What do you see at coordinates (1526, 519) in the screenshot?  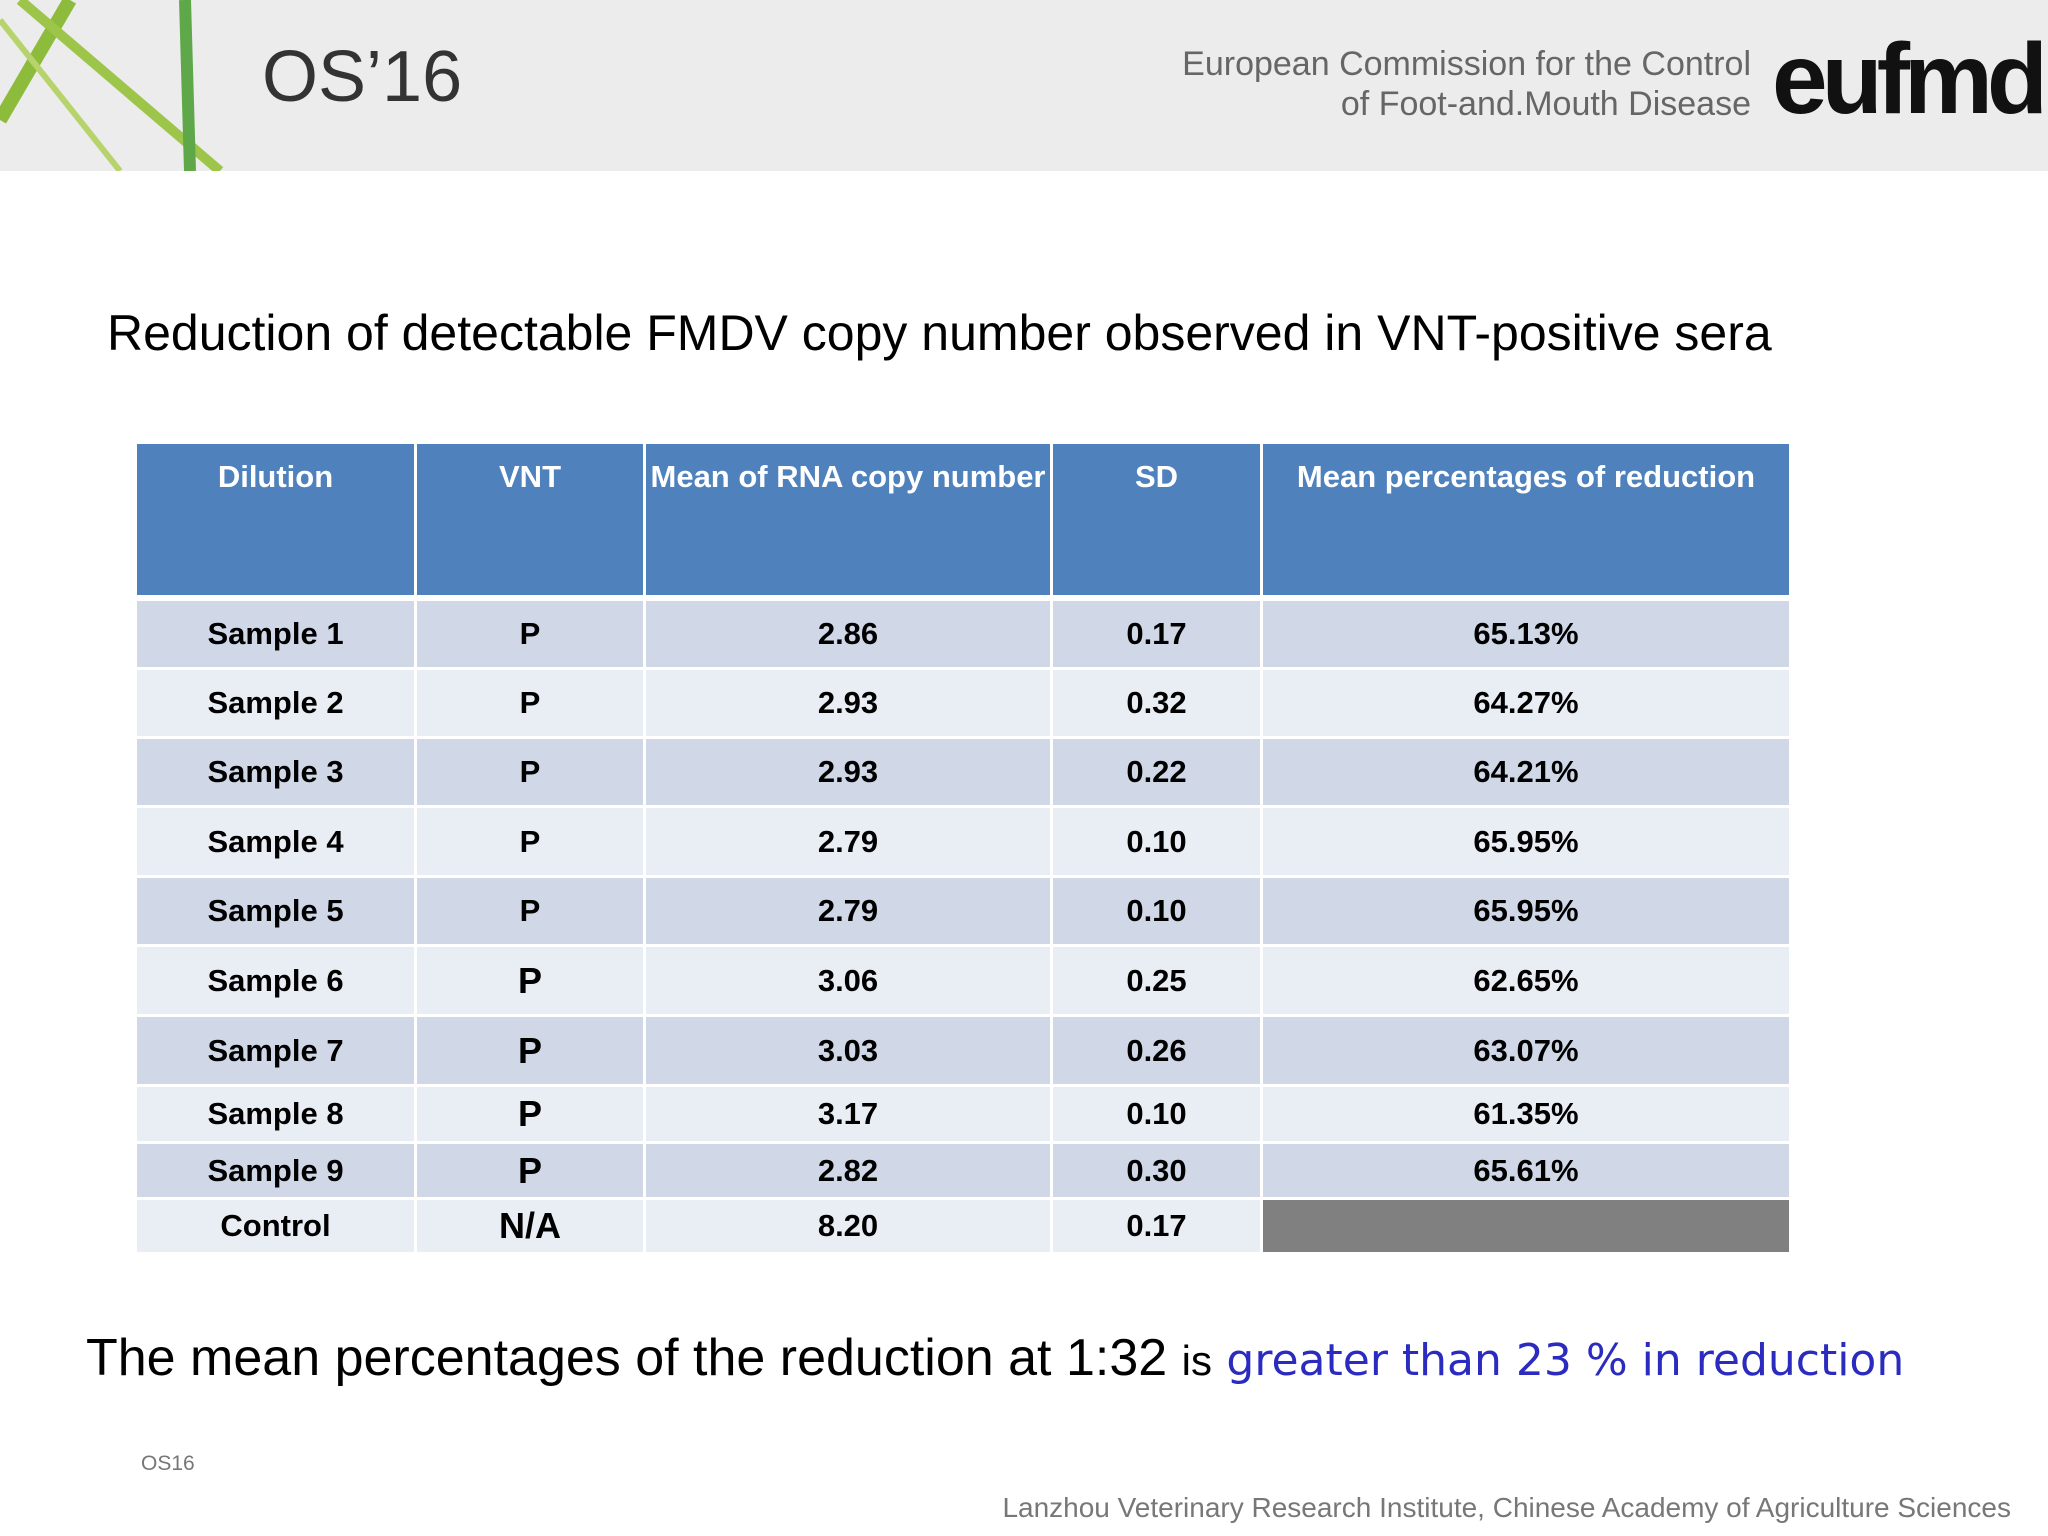 I see `column-header: Mean percentages of reduction` at bounding box center [1526, 519].